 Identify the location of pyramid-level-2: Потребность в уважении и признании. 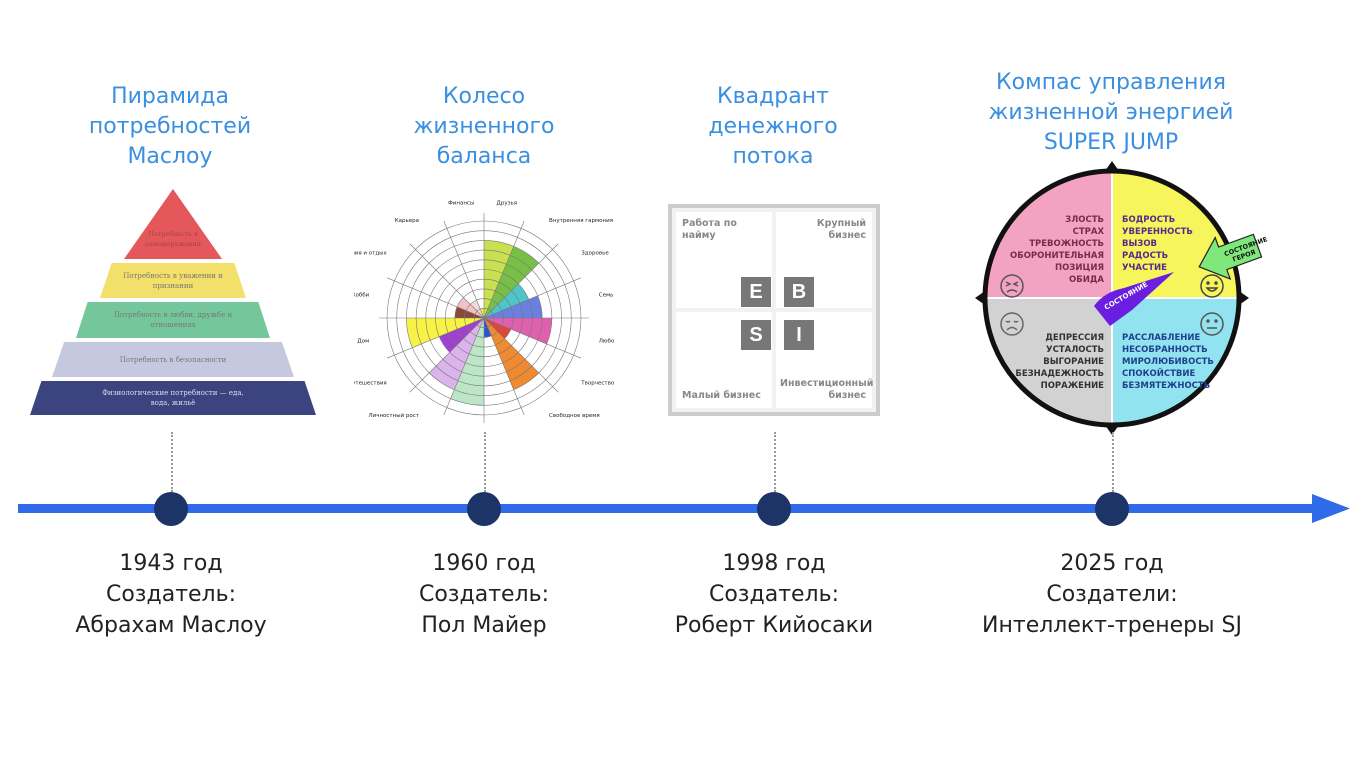
(173, 280).